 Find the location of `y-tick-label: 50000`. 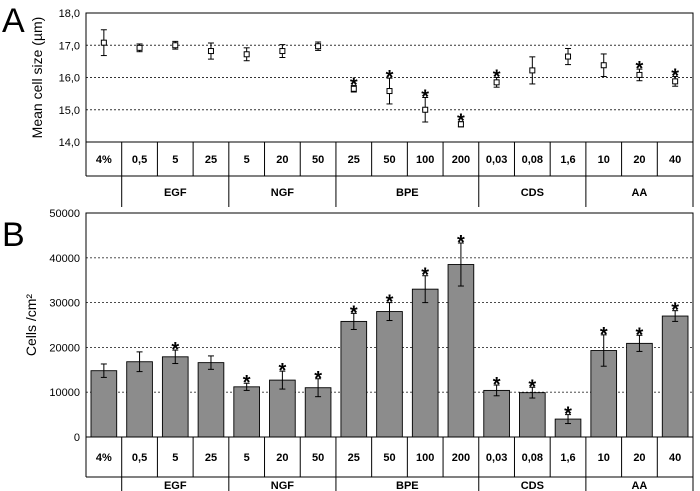

y-tick-label: 50000 is located at coordinates (64, 214).